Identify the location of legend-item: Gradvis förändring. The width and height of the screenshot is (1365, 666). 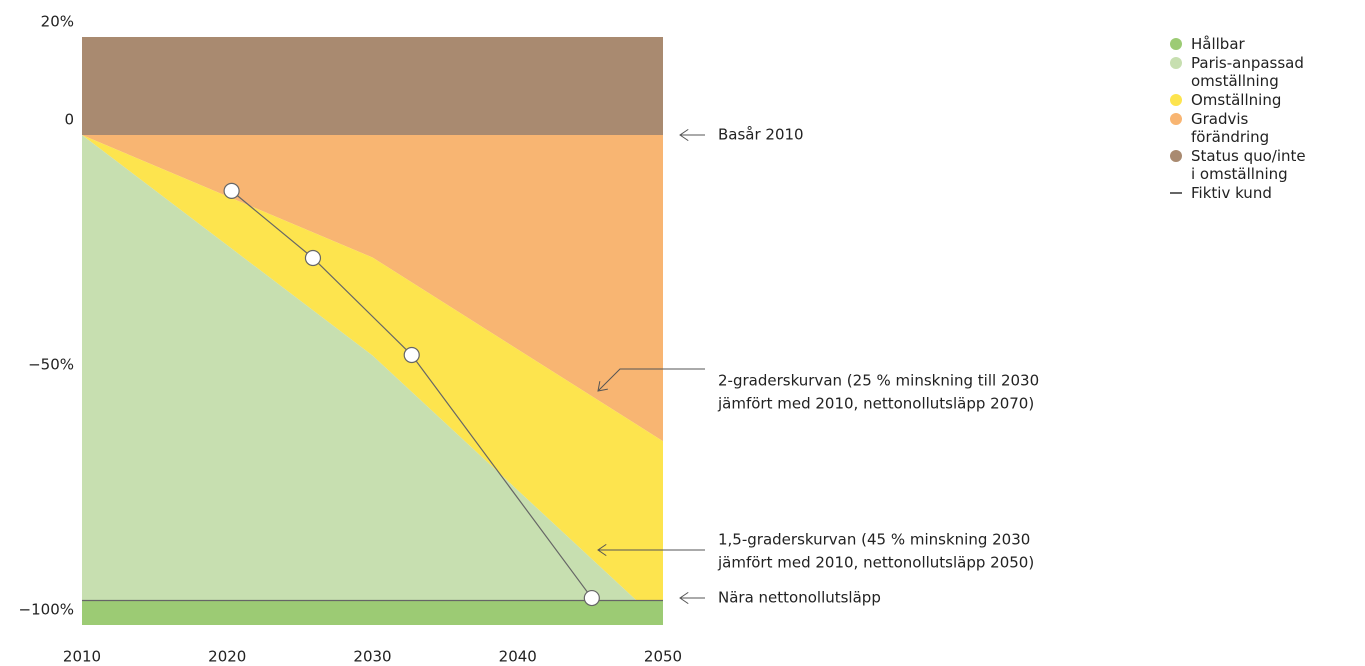
(1265, 128).